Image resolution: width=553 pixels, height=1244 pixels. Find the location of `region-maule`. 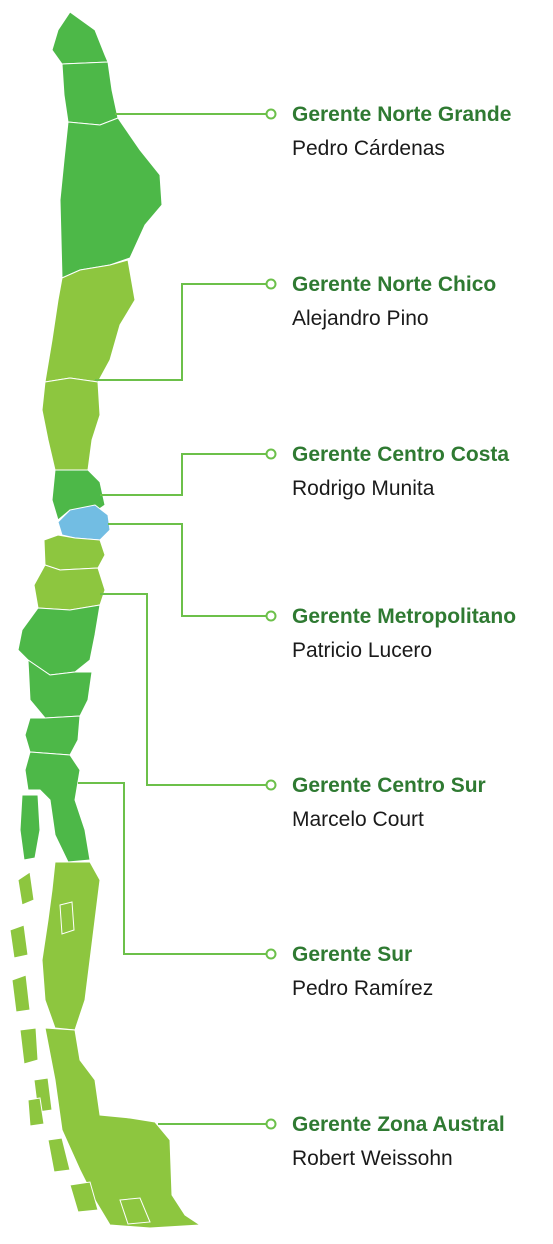

region-maule is located at coordinates (69, 587).